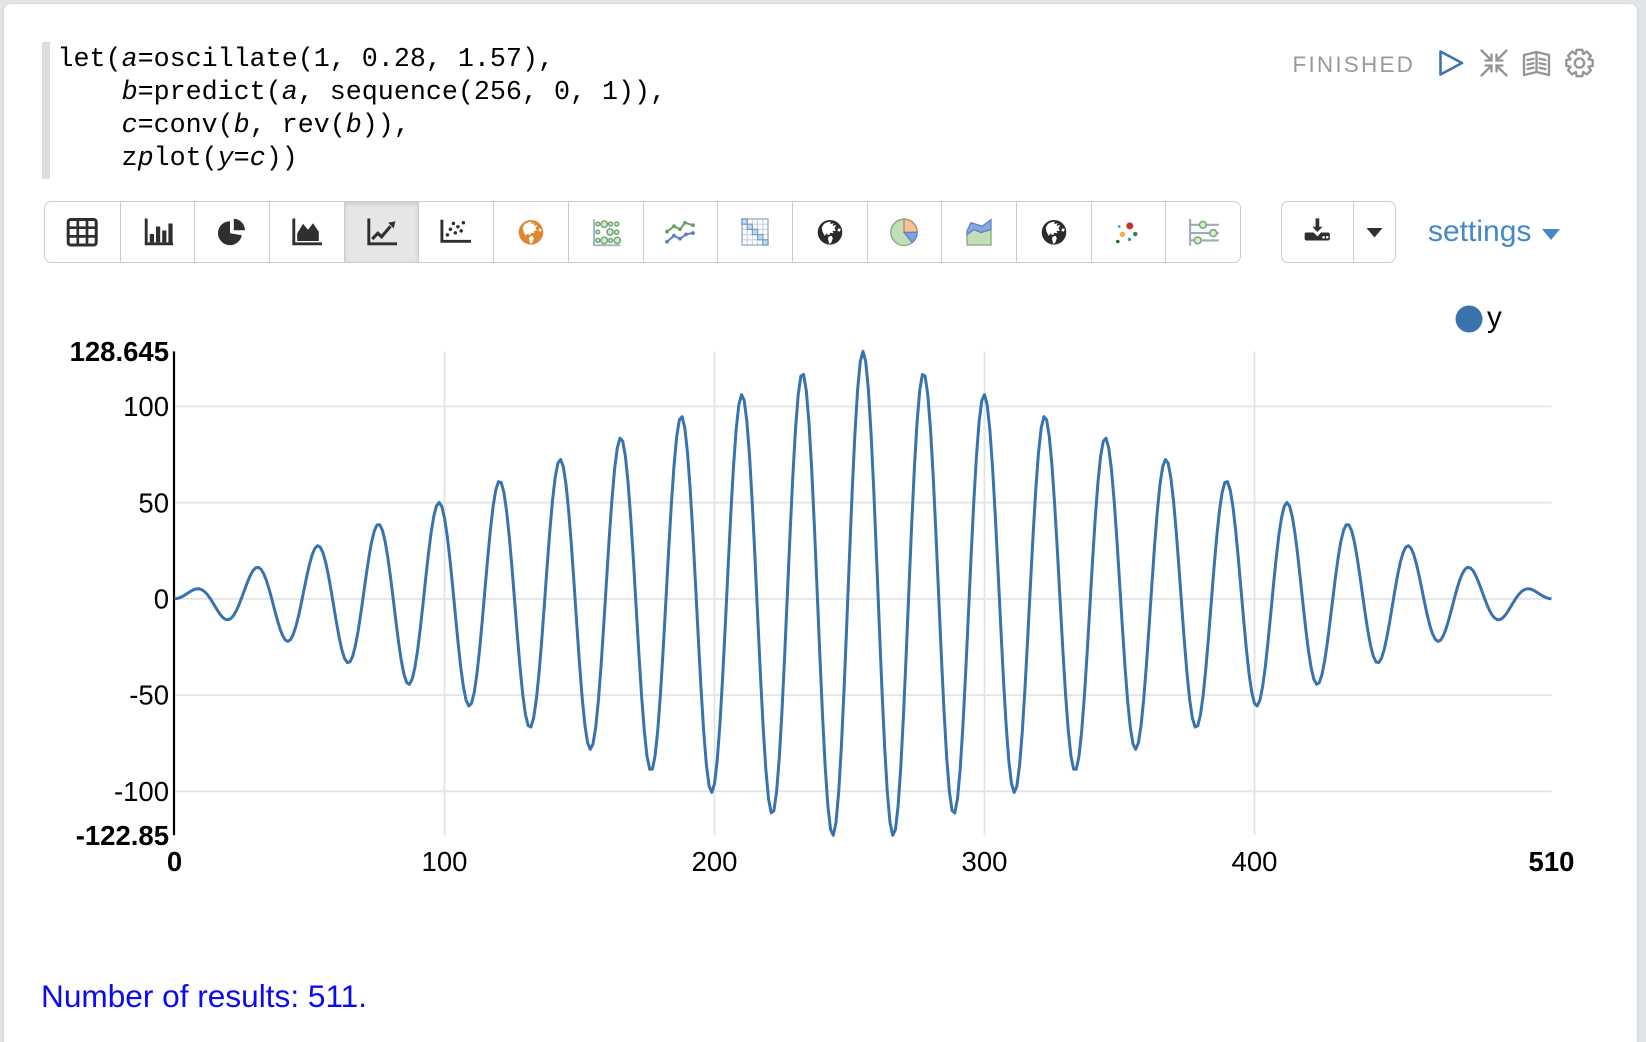 This screenshot has width=1646, height=1042. I want to click on svg-text: 50, so click(153, 502).